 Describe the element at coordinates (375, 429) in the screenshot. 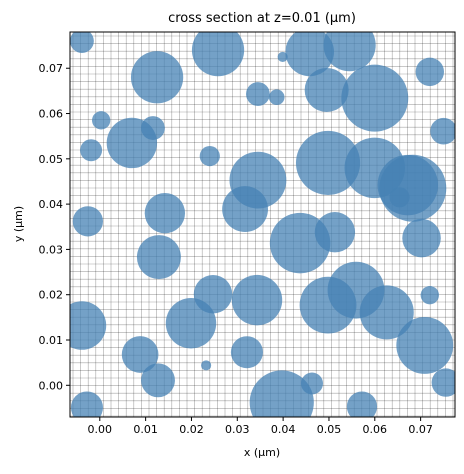

I see `x-tick-label: 0.06` at that location.